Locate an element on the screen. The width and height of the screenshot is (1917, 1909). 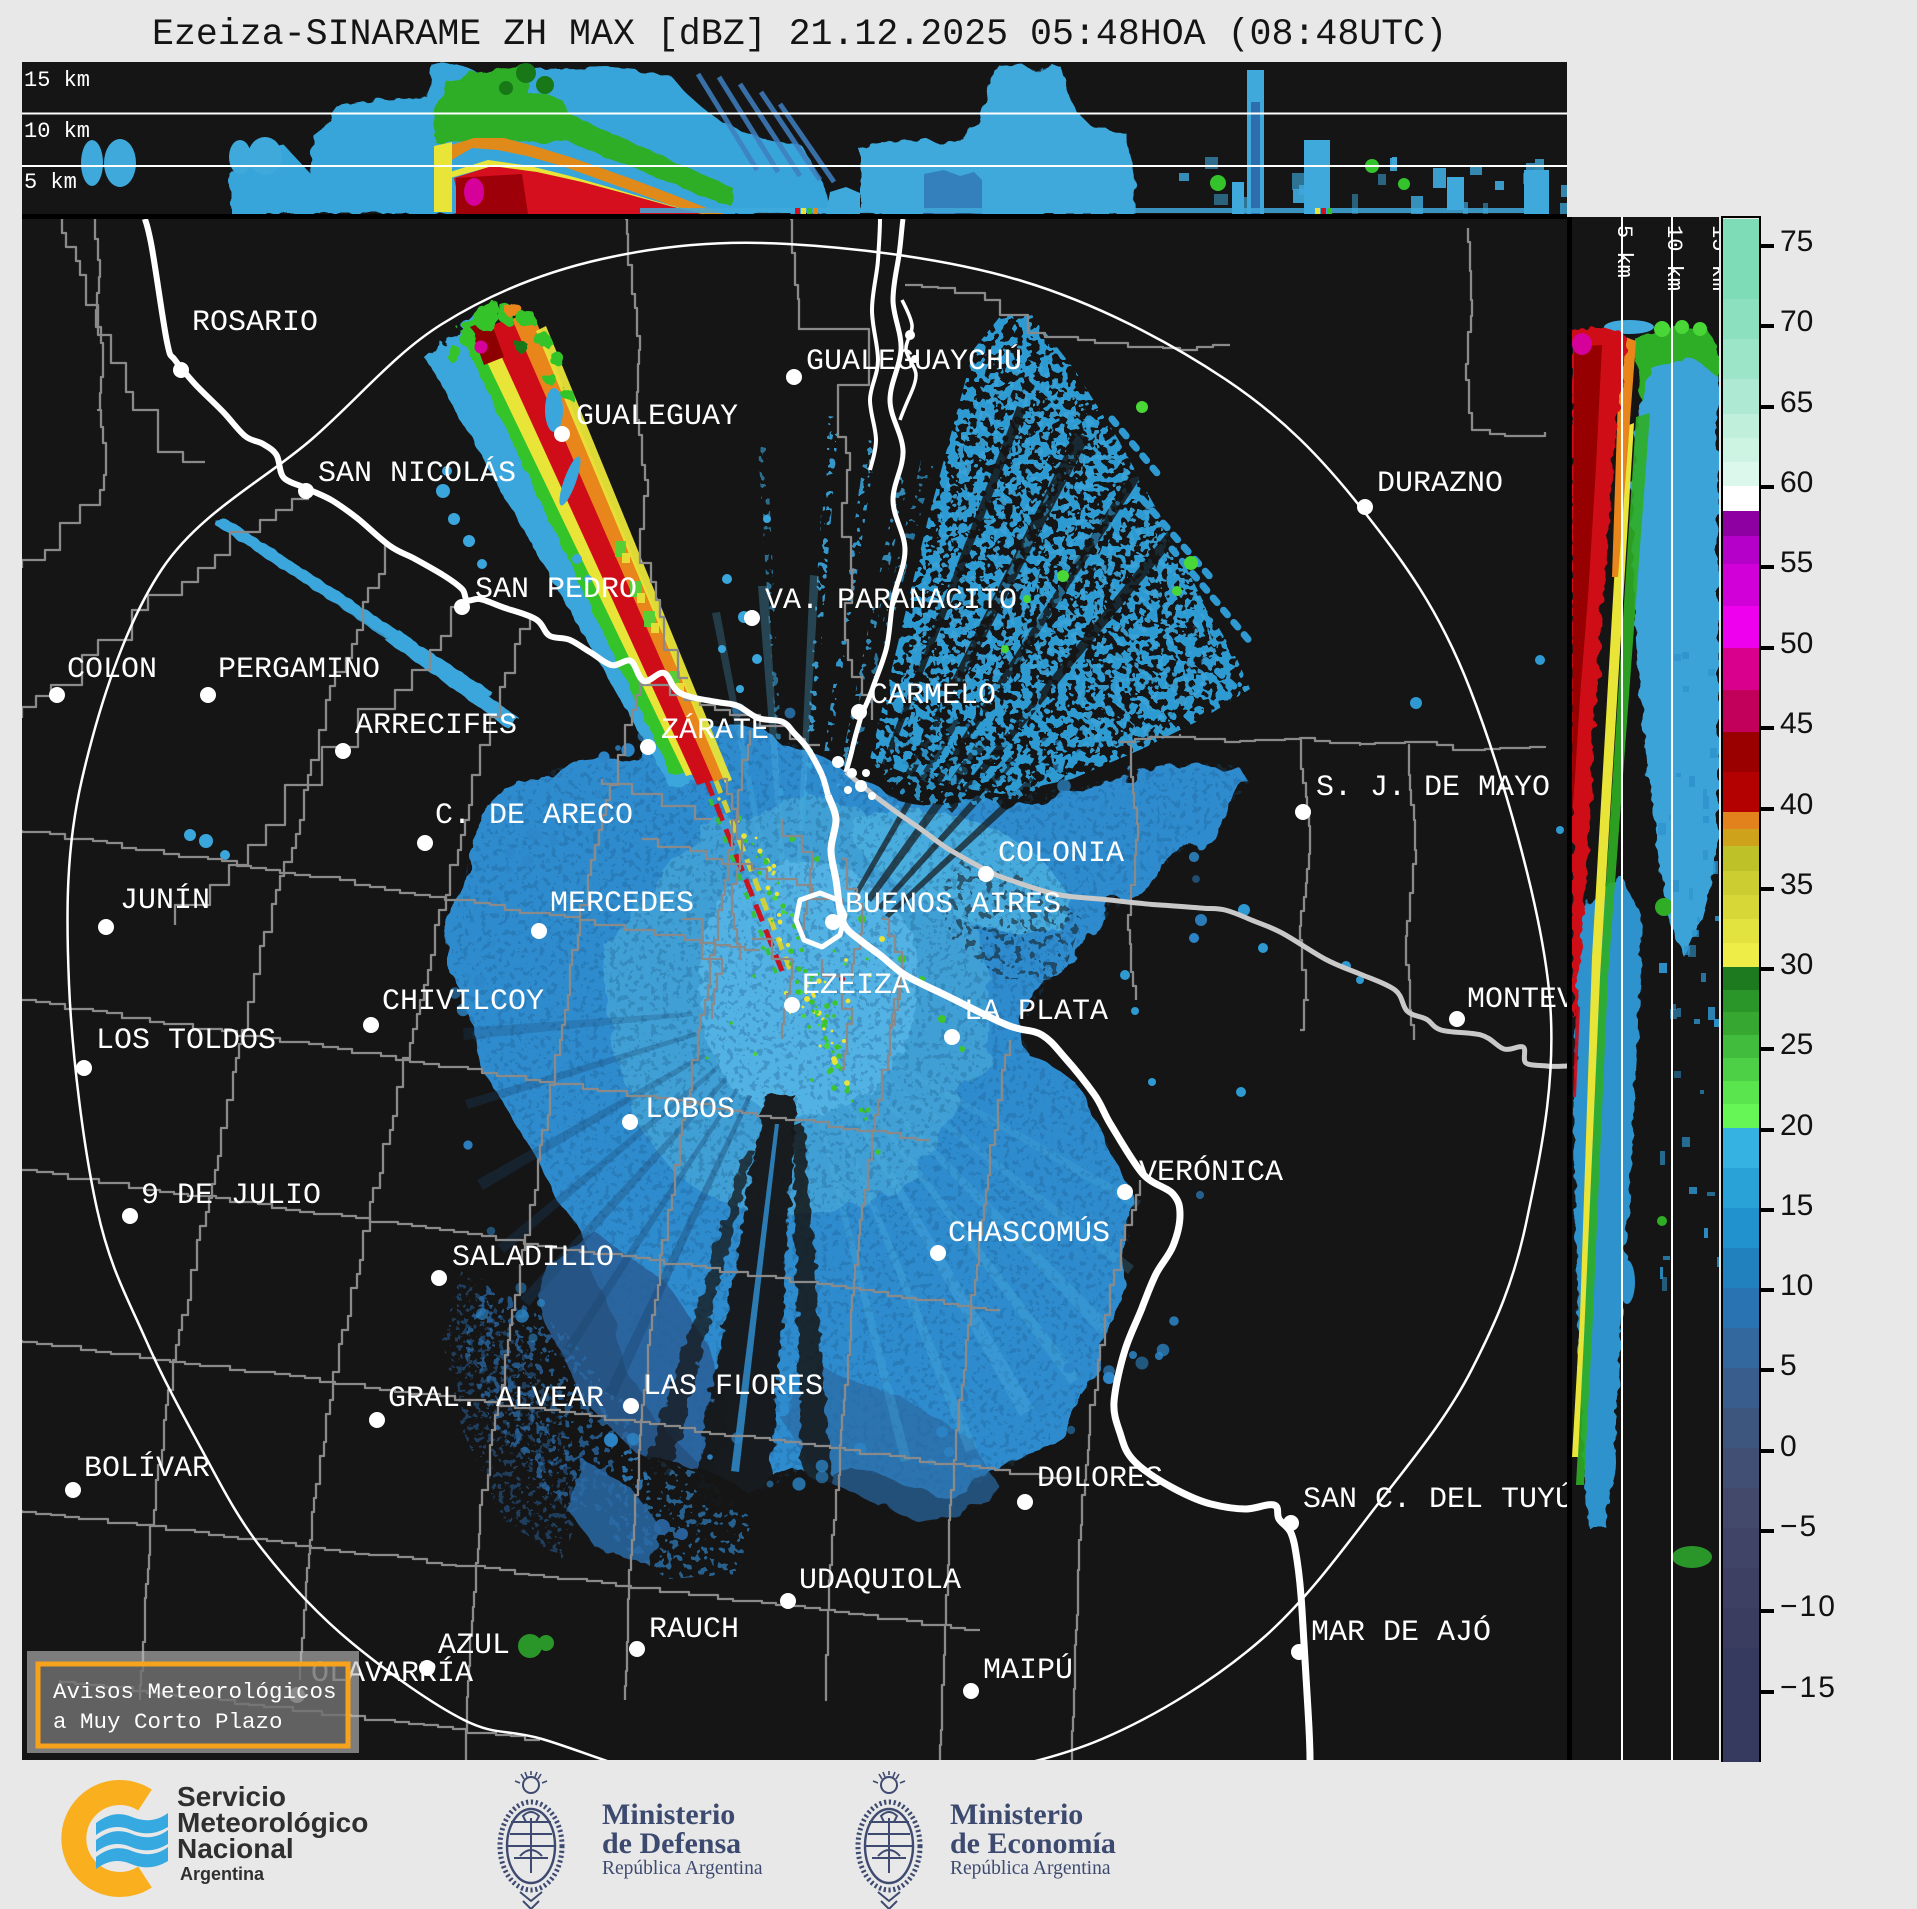
svg-text: CHASCOMÚS is located at coordinates (1029, 1233).